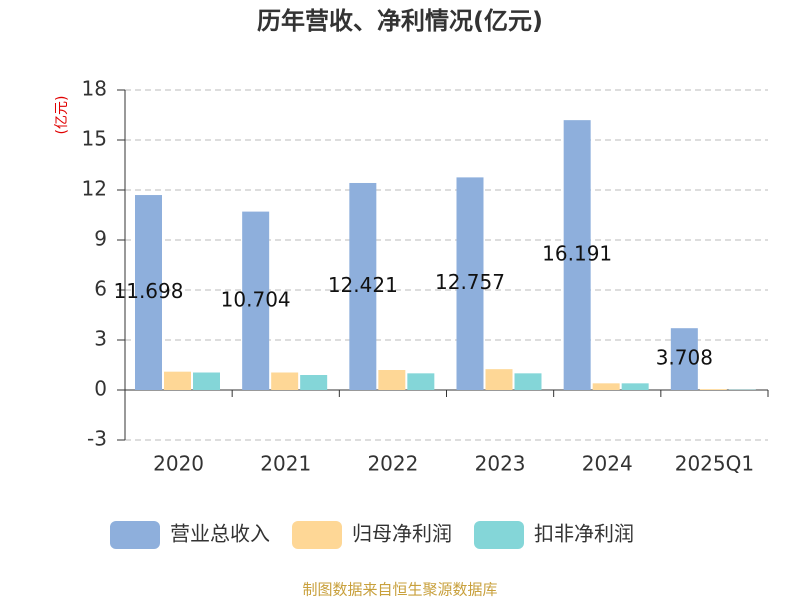 This screenshot has width=800, height=600. What do you see at coordinates (94, 189) in the screenshot?
I see `y-tick-label: 12` at bounding box center [94, 189].